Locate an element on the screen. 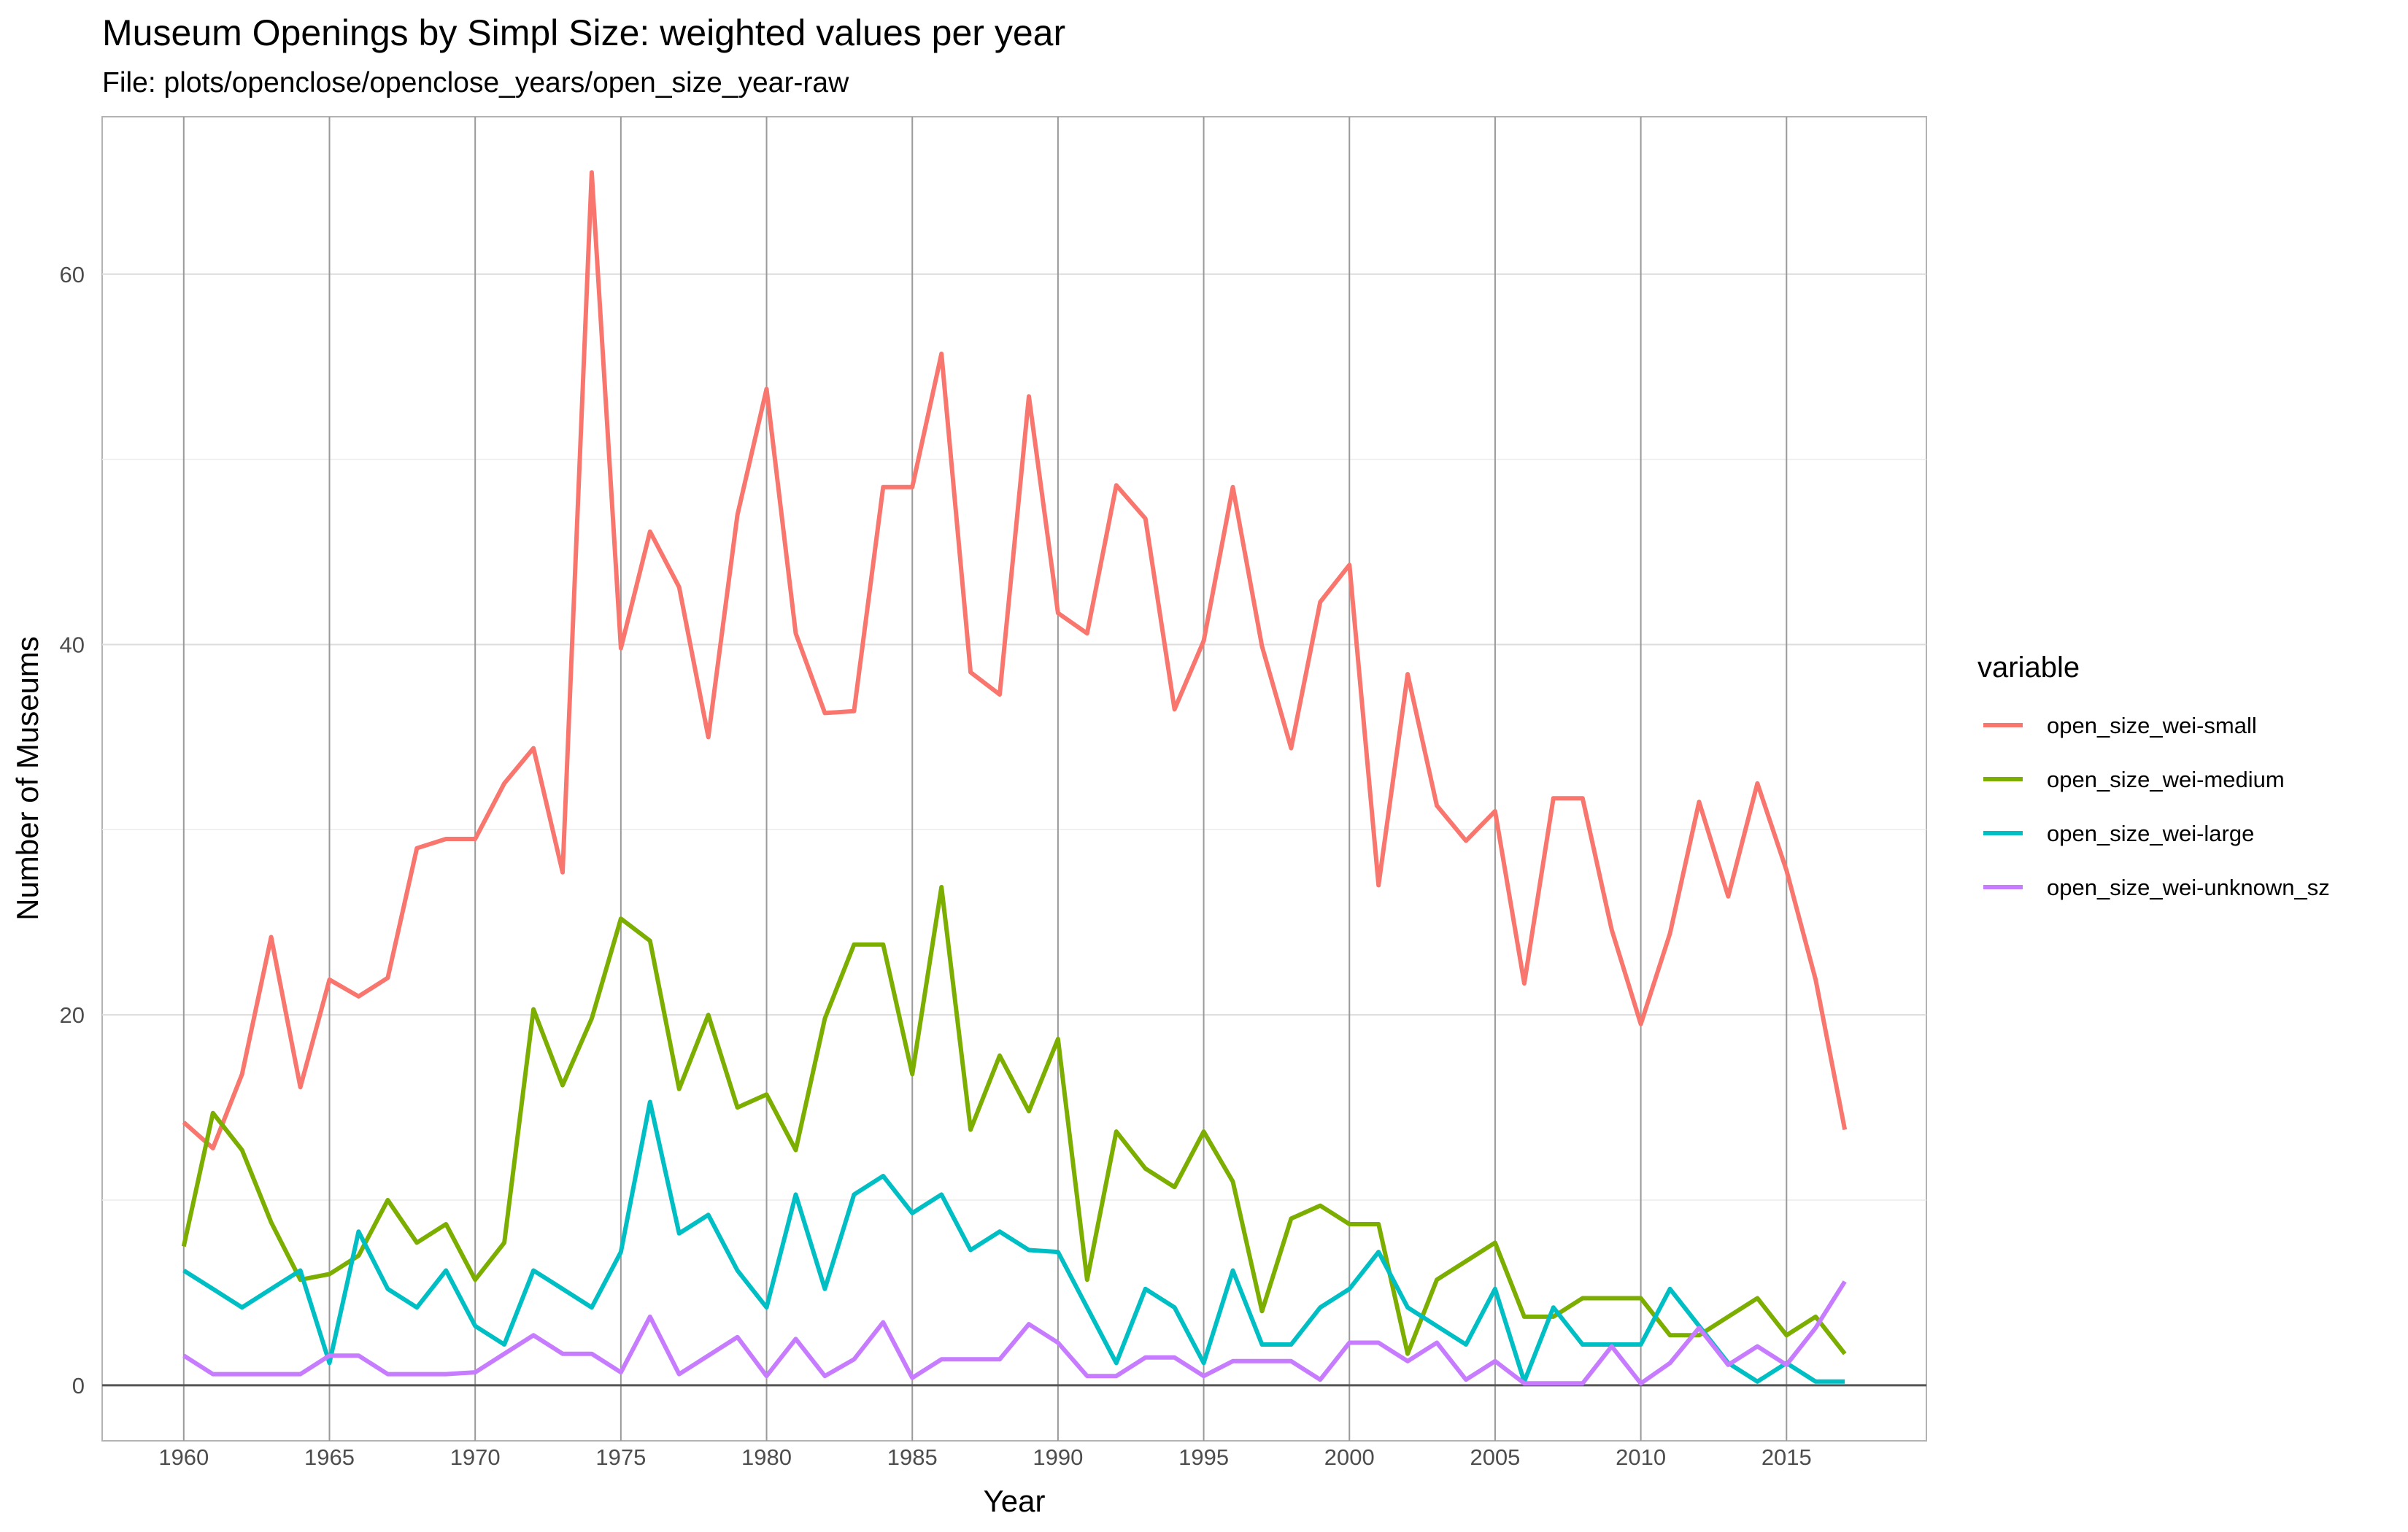 The height and width of the screenshot is (1532, 2408). x-tick-label: 1985 is located at coordinates (912, 1457).